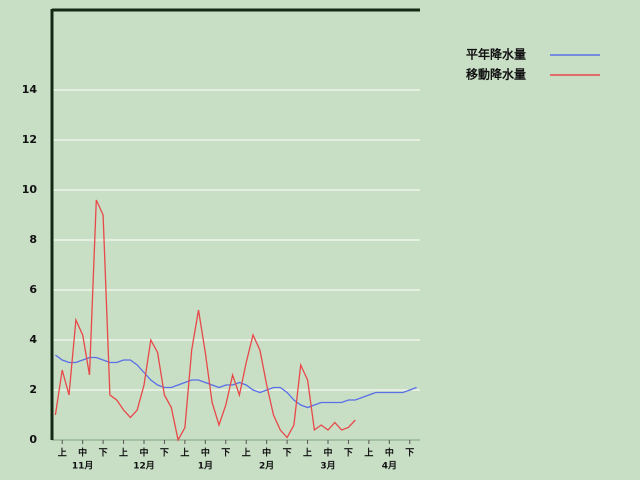 The height and width of the screenshot is (480, 640). What do you see at coordinates (496, 54) in the screenshot?
I see `legend-label: 平年降水量` at bounding box center [496, 54].